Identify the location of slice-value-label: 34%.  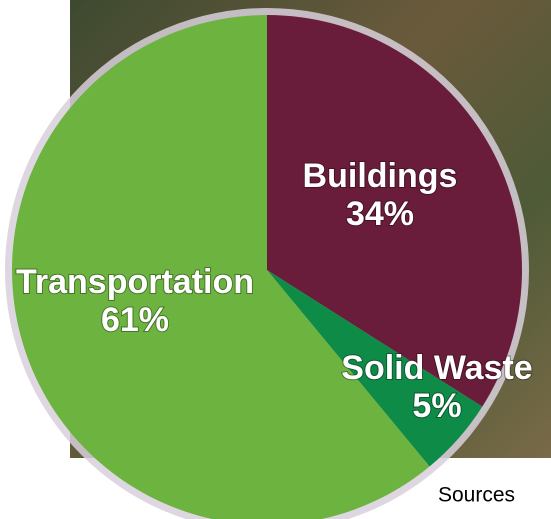
(380, 214).